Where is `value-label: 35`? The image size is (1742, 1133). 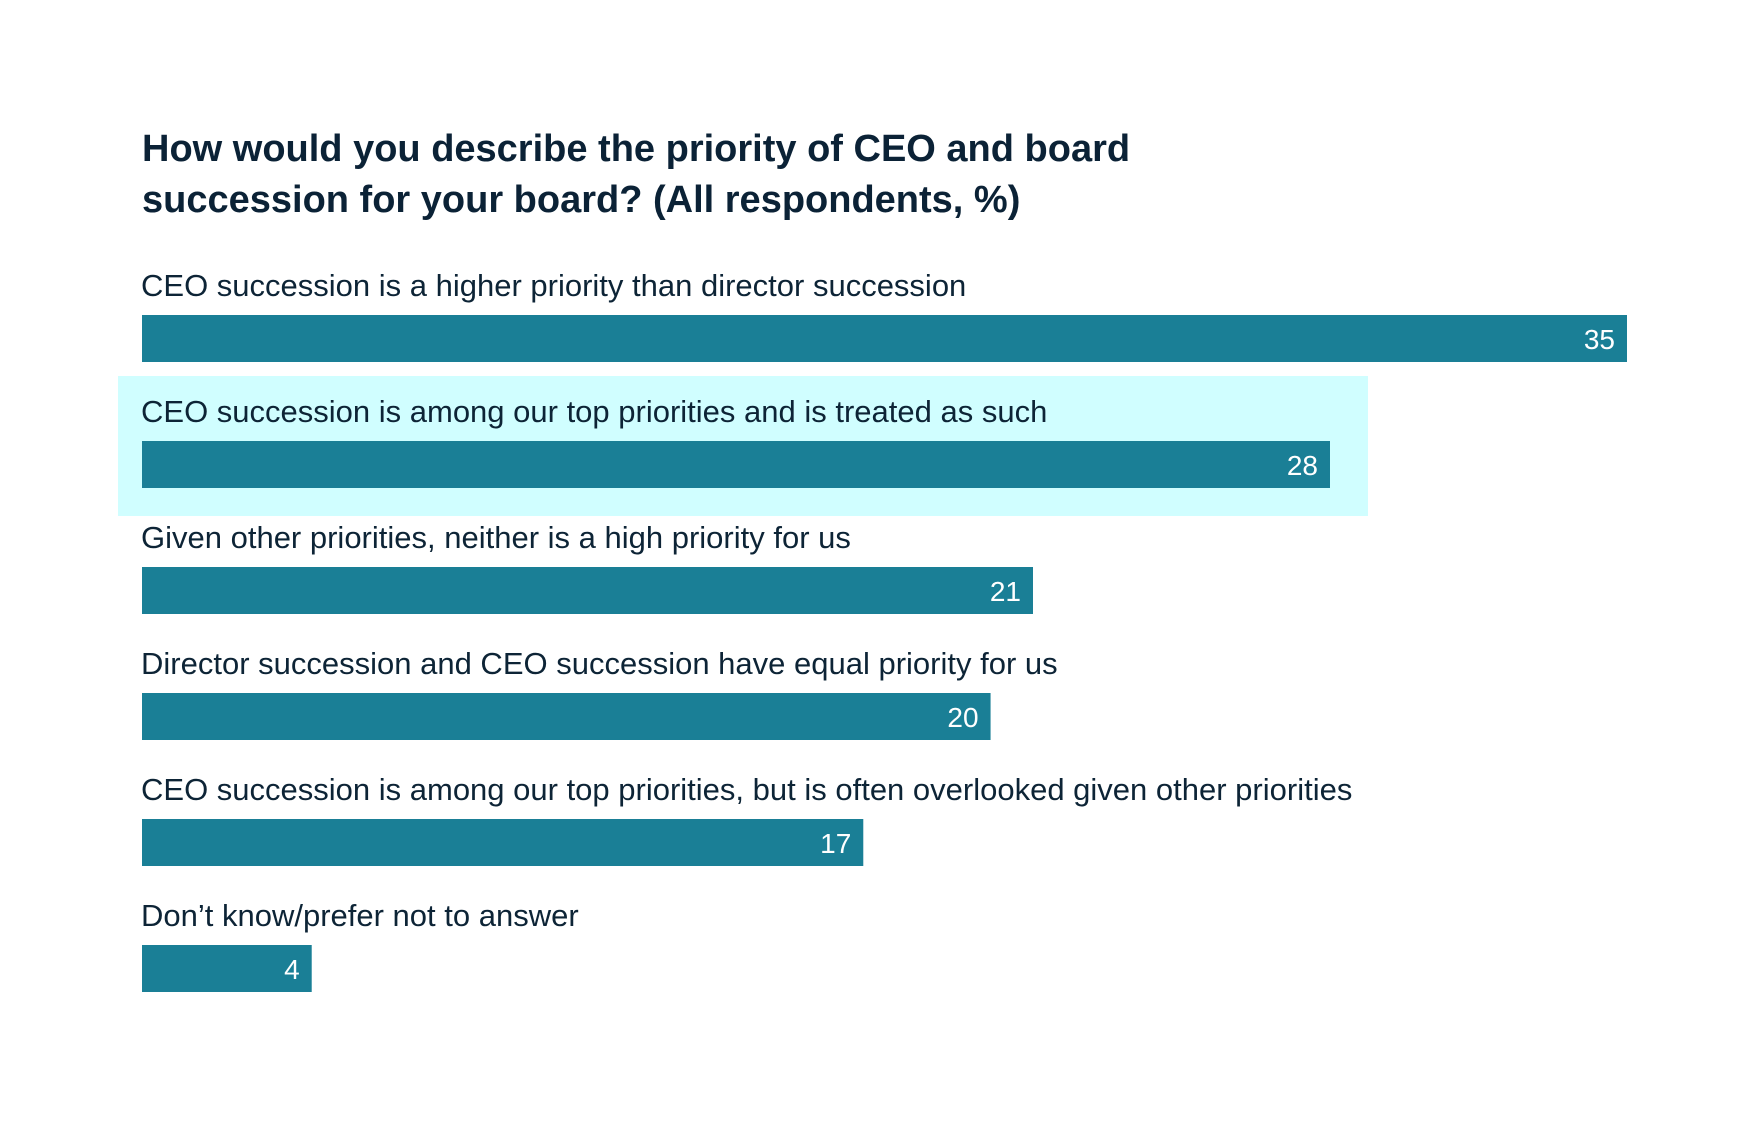 value-label: 35 is located at coordinates (1599, 339).